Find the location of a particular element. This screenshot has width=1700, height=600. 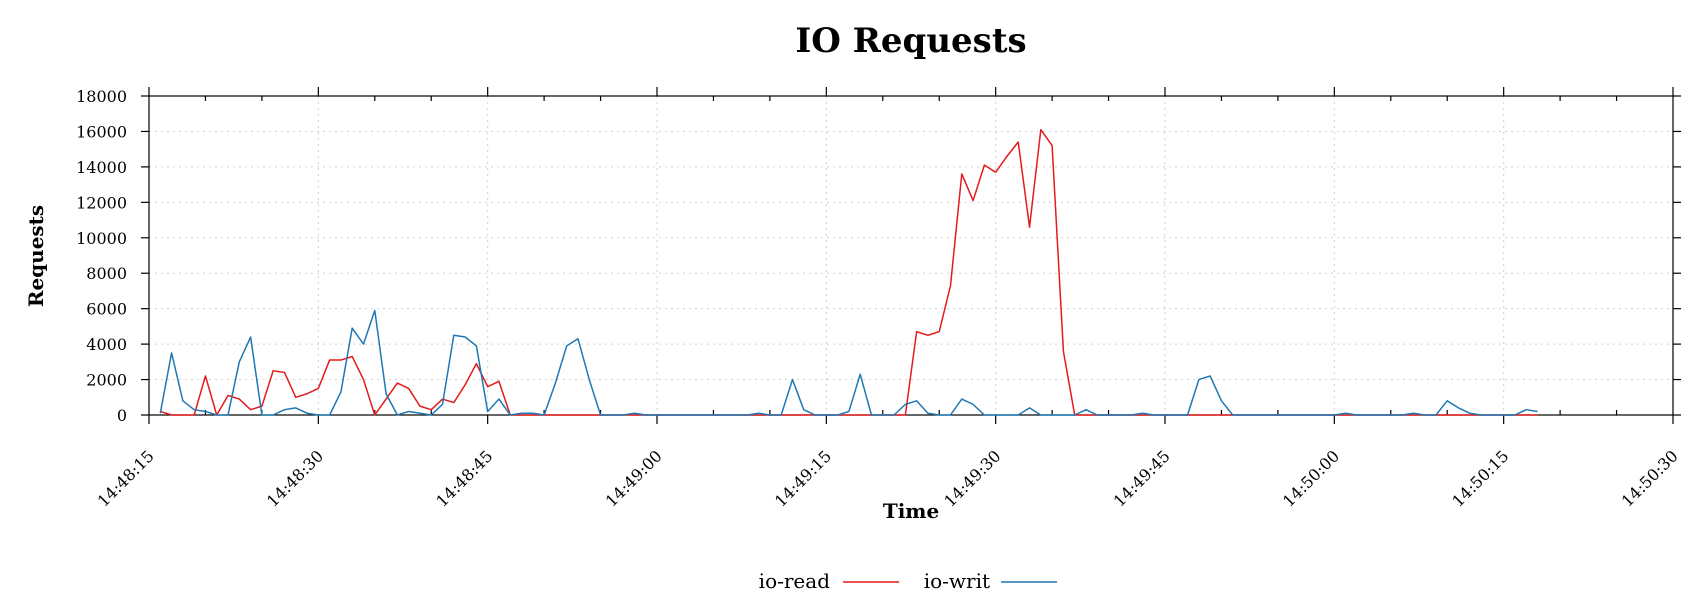

y-tick-label: 14000 is located at coordinates (101, 167).